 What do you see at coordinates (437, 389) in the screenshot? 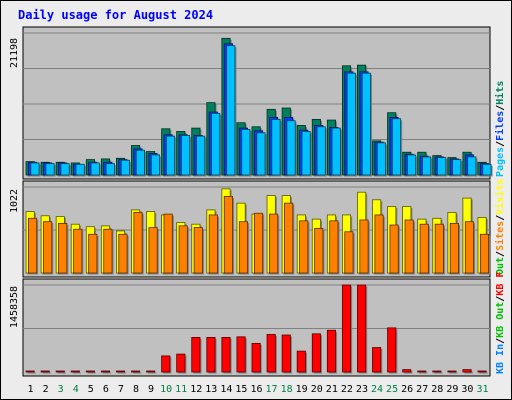
I see `x-tick-label: 28` at bounding box center [437, 389].